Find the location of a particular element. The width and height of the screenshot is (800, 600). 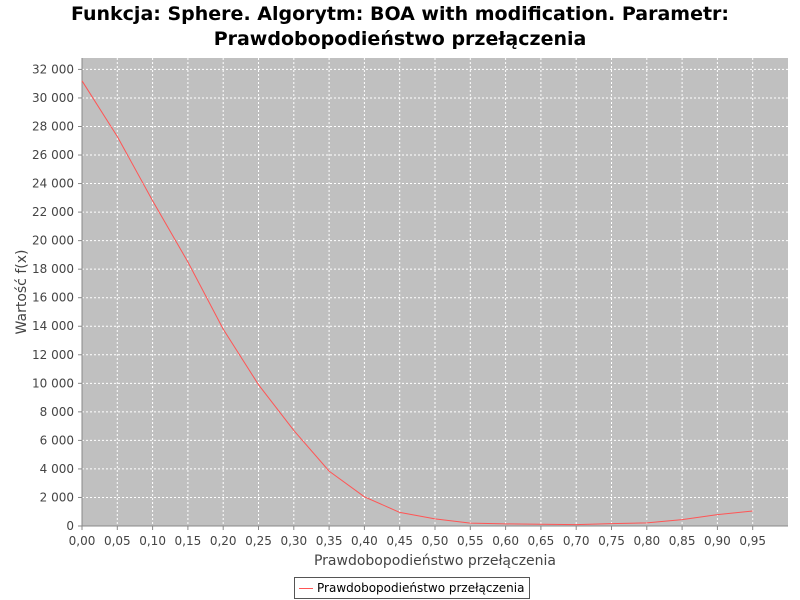

x-tick-label: 0,35 is located at coordinates (329, 541).